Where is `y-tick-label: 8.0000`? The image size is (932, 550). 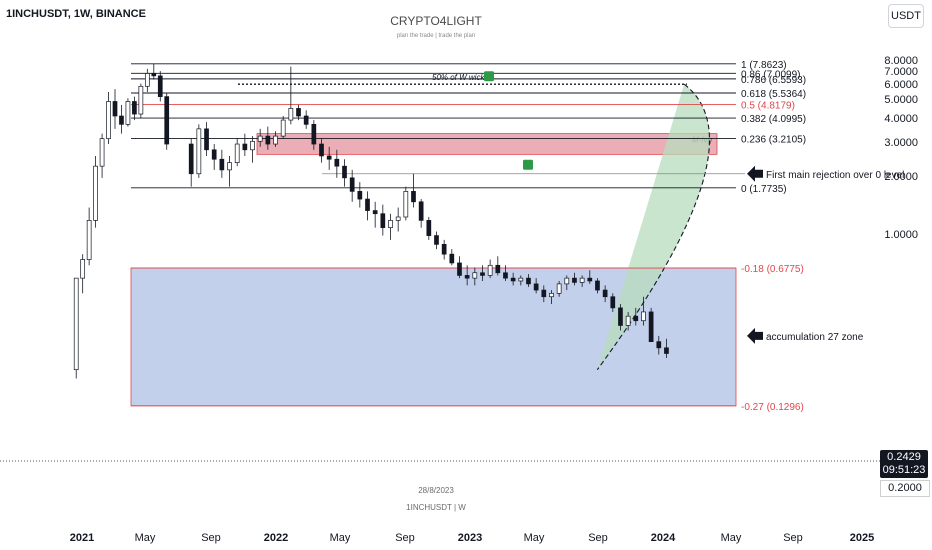 y-tick-label: 8.0000 is located at coordinates (901, 61).